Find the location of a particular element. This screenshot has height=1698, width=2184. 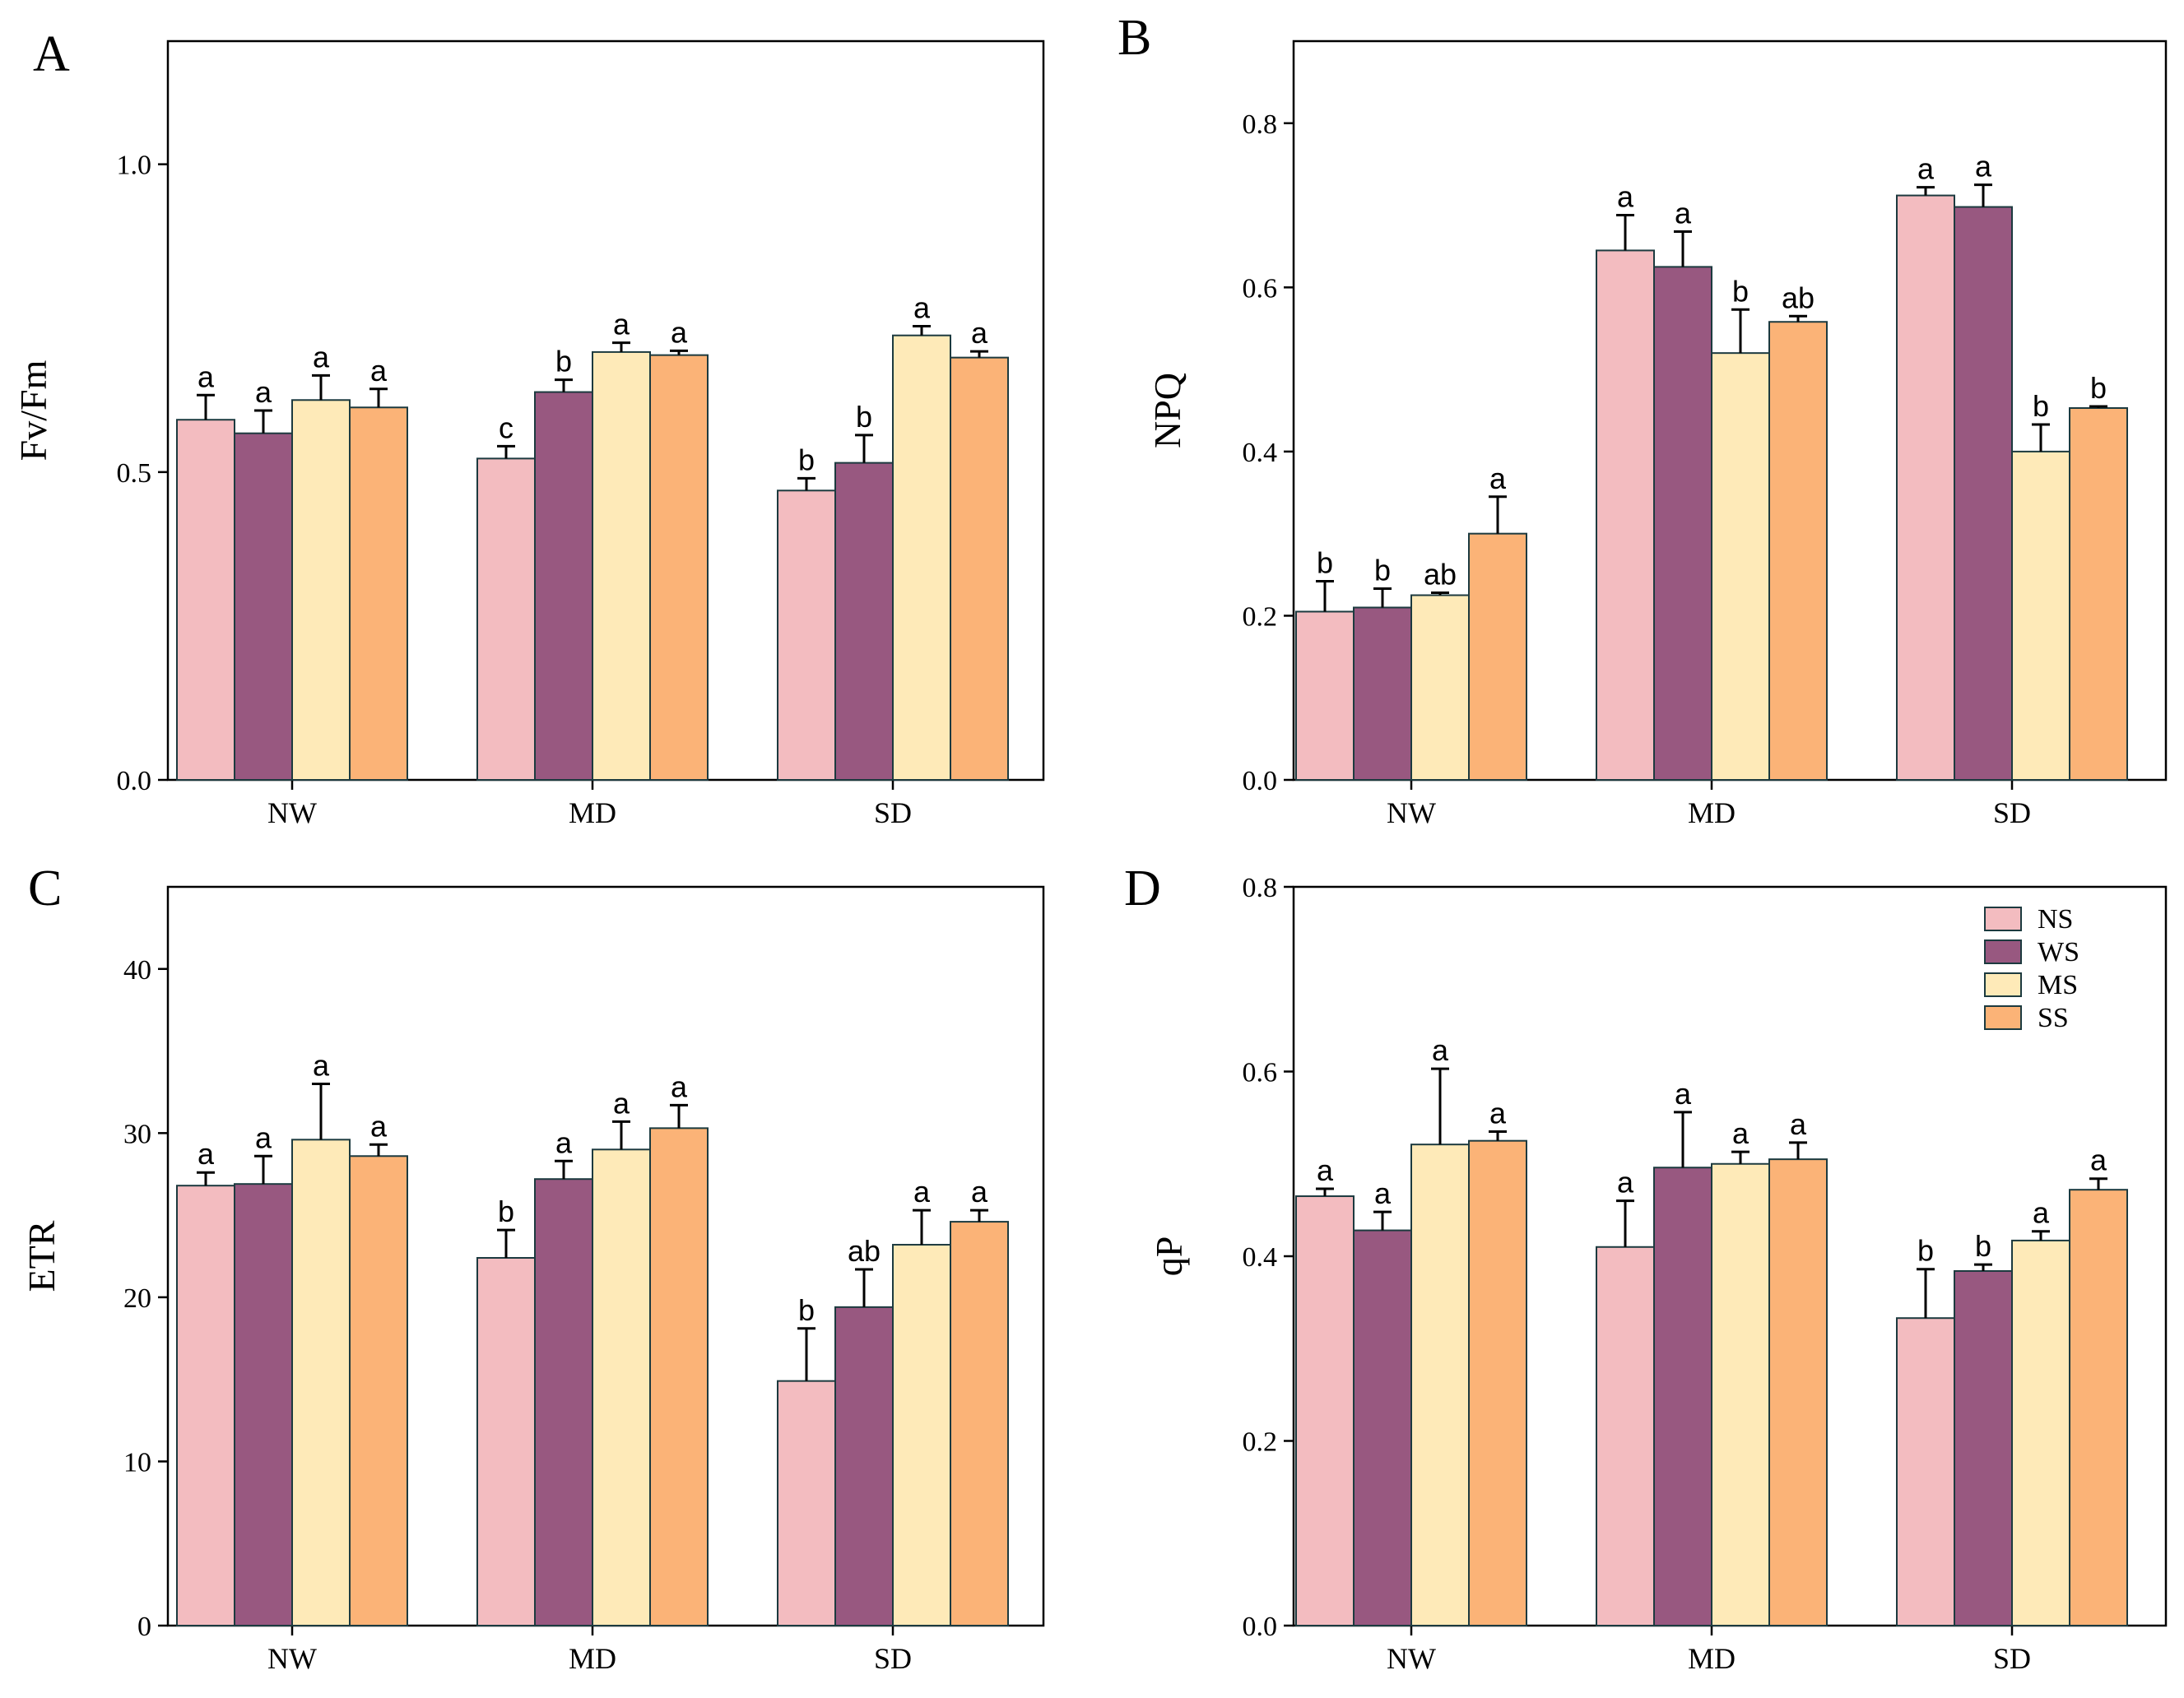

panel-c-y-tick-label: 0 is located at coordinates (144, 1627).